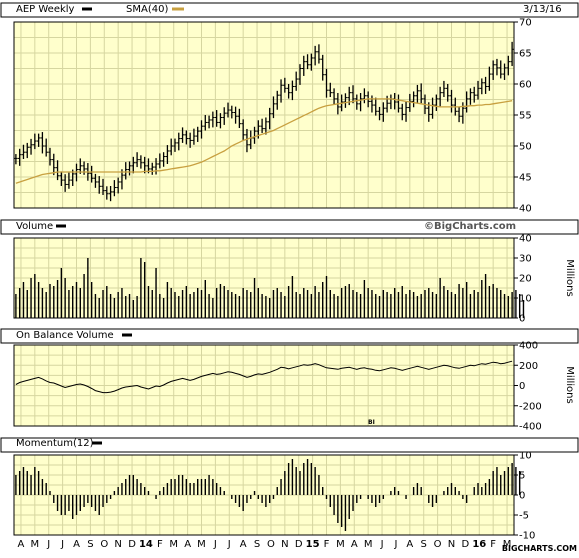  Describe the element at coordinates (528, 366) in the screenshot. I see `y-tick-label: 200` at that location.